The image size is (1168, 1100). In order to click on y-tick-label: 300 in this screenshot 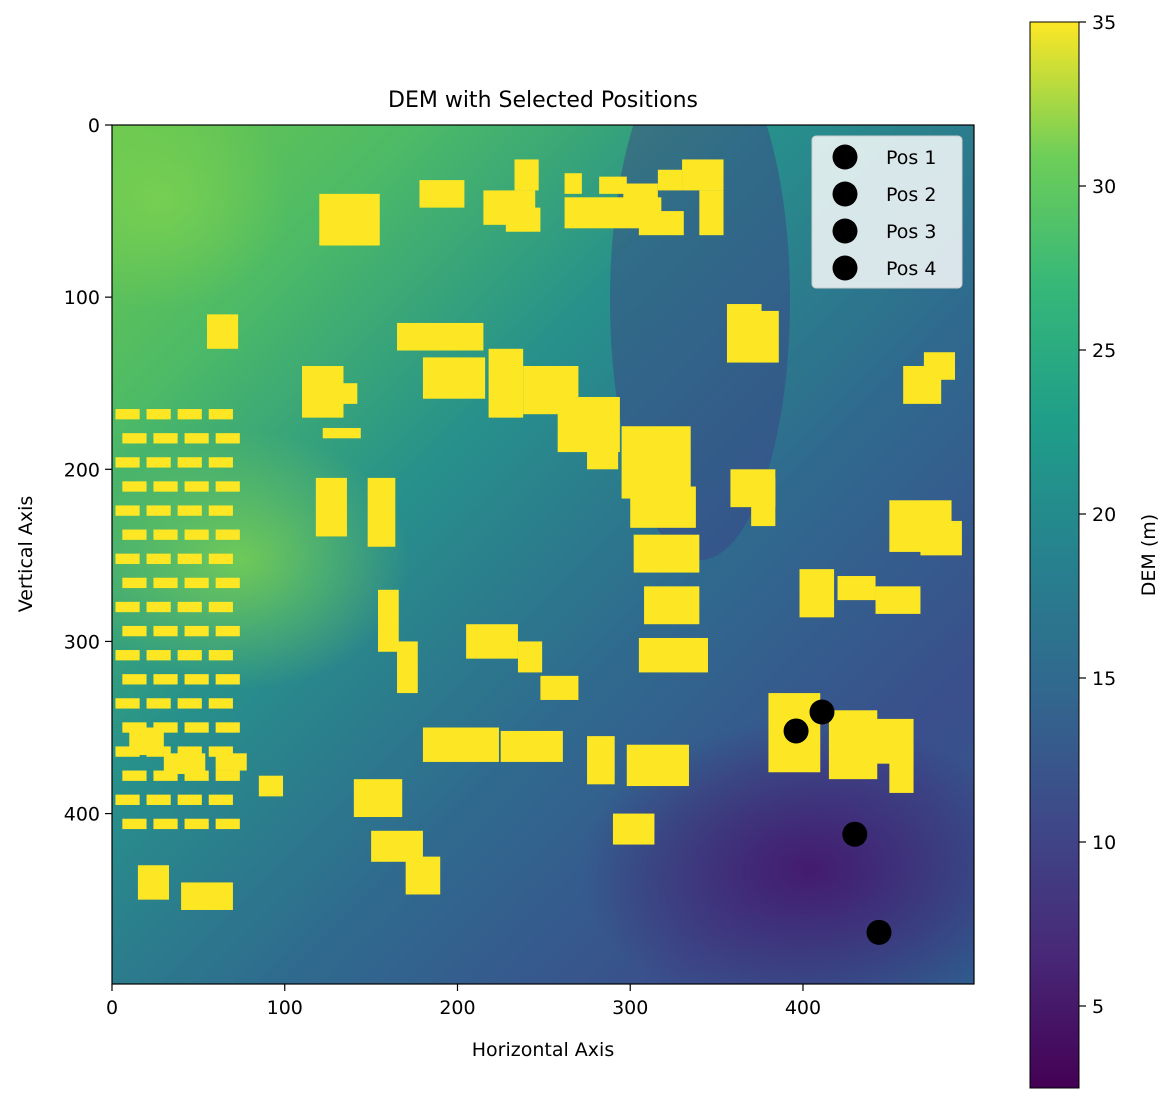, I will do `click(82, 642)`.